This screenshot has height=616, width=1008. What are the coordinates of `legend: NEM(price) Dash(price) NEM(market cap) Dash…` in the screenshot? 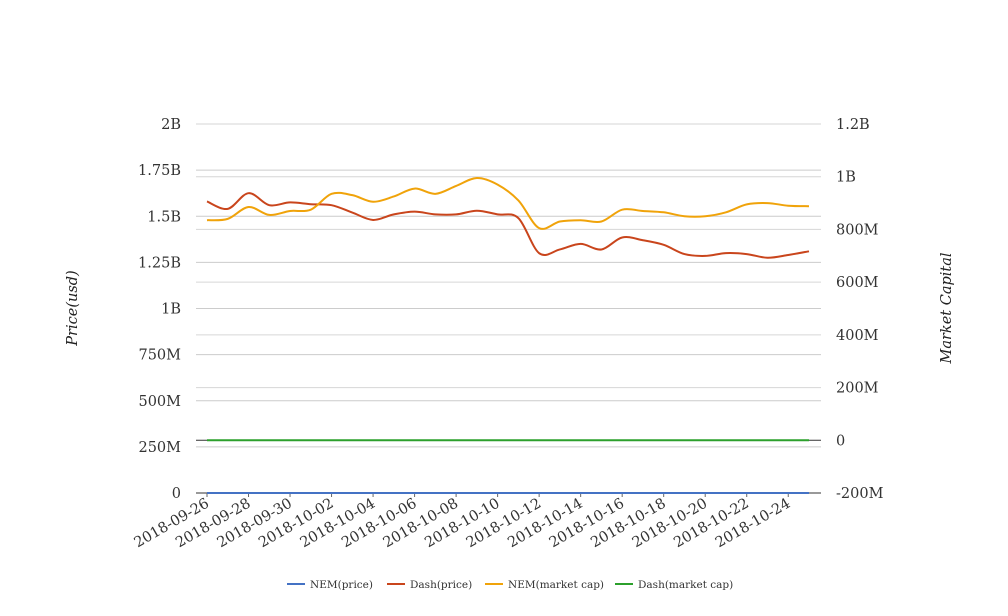 It's located at (510, 585).